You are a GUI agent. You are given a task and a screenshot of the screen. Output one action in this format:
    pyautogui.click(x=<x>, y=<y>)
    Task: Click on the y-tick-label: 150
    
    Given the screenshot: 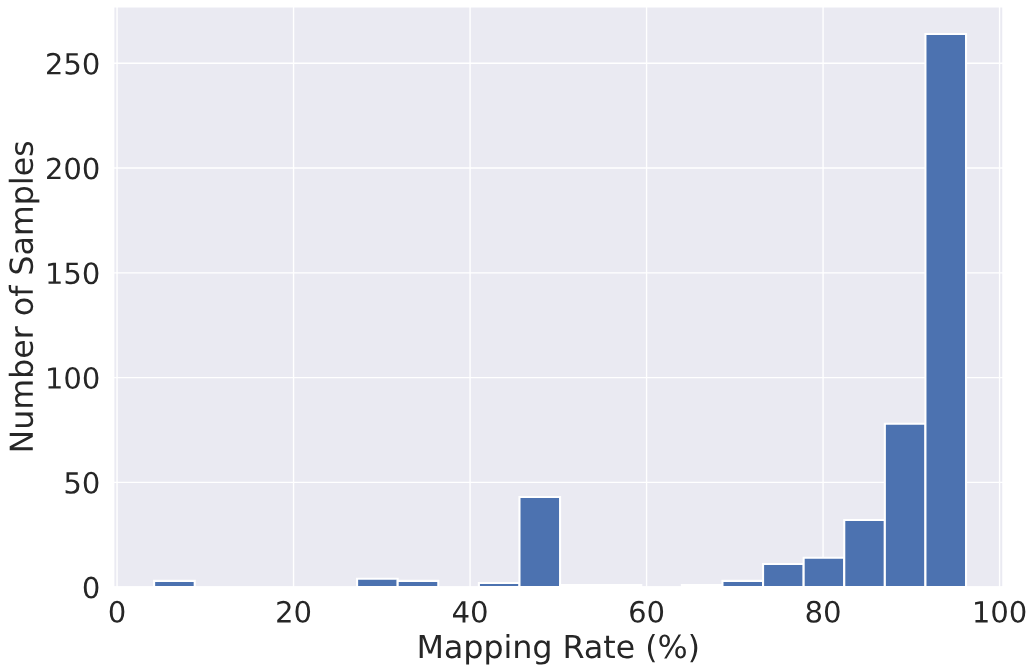 What is the action you would take?
    pyautogui.click(x=73, y=273)
    